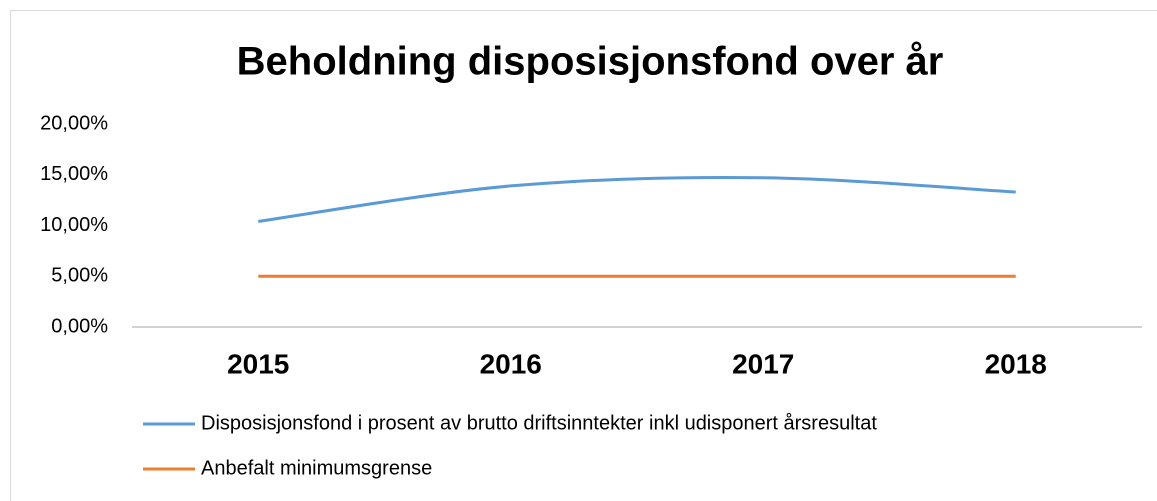 This screenshot has height=501, width=1157. What do you see at coordinates (79, 276) in the screenshot?
I see `y-tick-label: 5,00%` at bounding box center [79, 276].